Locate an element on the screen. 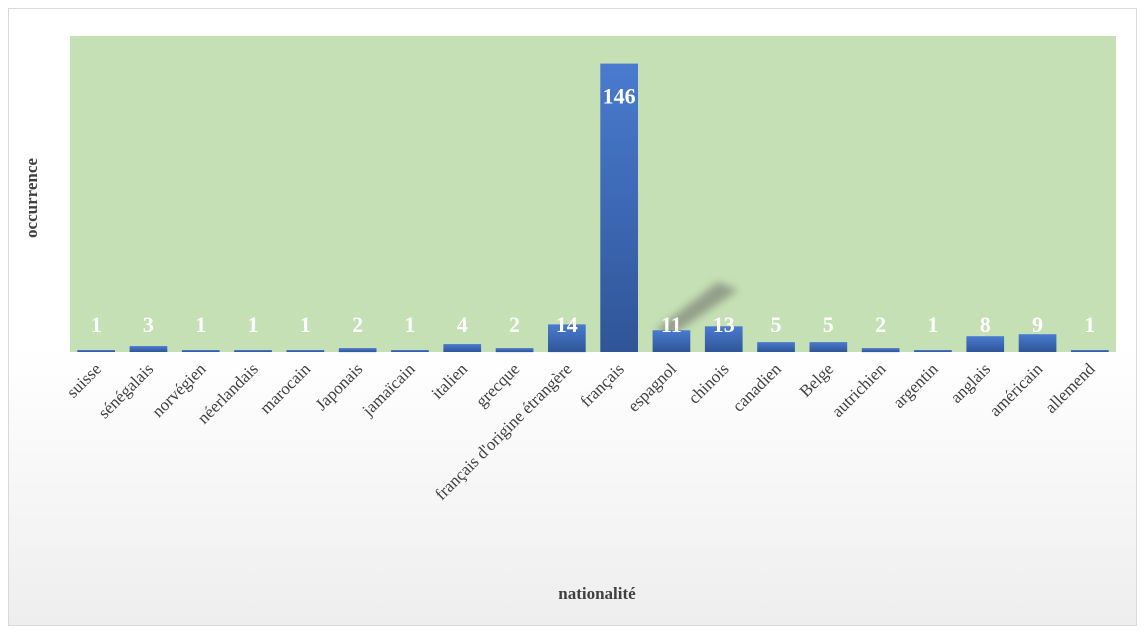 Image resolution: width=1147 pixels, height=633 pixels. decorative-shadow is located at coordinates (696, 310).